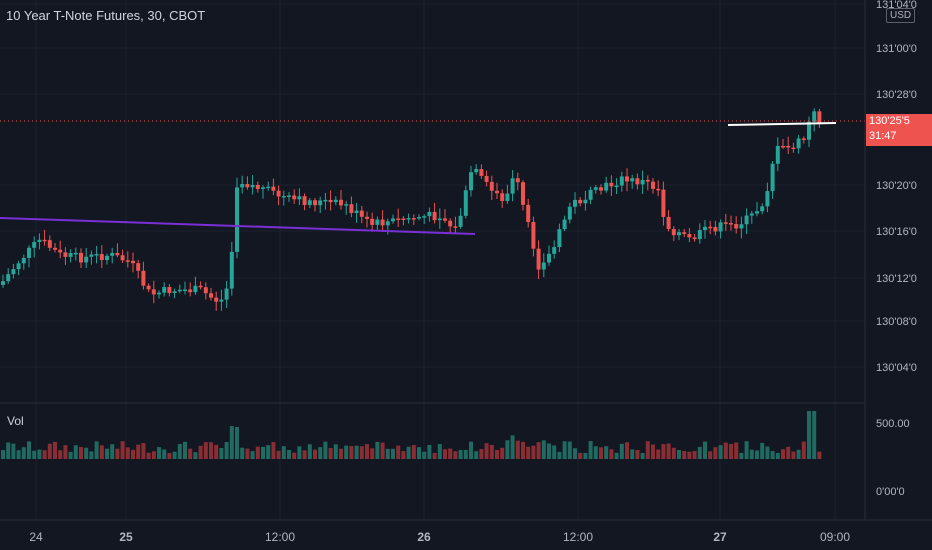  What do you see at coordinates (280, 537) in the screenshot?
I see `time-tick-label: 12:00` at bounding box center [280, 537].